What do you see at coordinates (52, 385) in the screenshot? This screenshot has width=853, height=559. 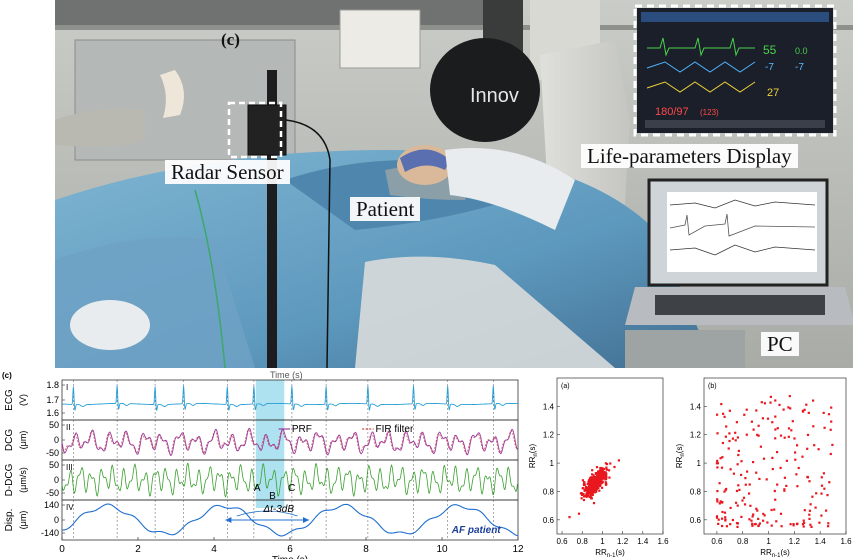 I see `row-tick-label: 1.8` at bounding box center [52, 385].